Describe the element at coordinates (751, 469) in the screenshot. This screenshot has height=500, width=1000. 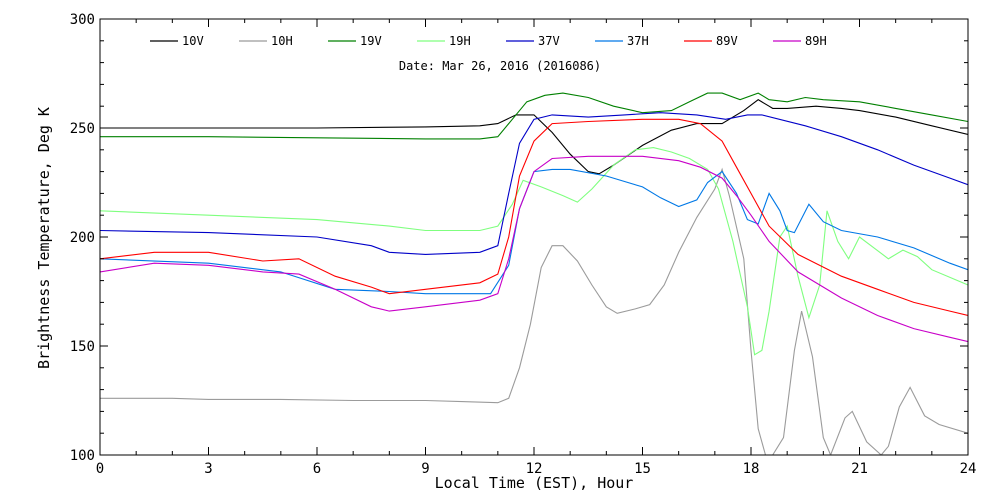
I see `x-tick-label: 18` at that location.